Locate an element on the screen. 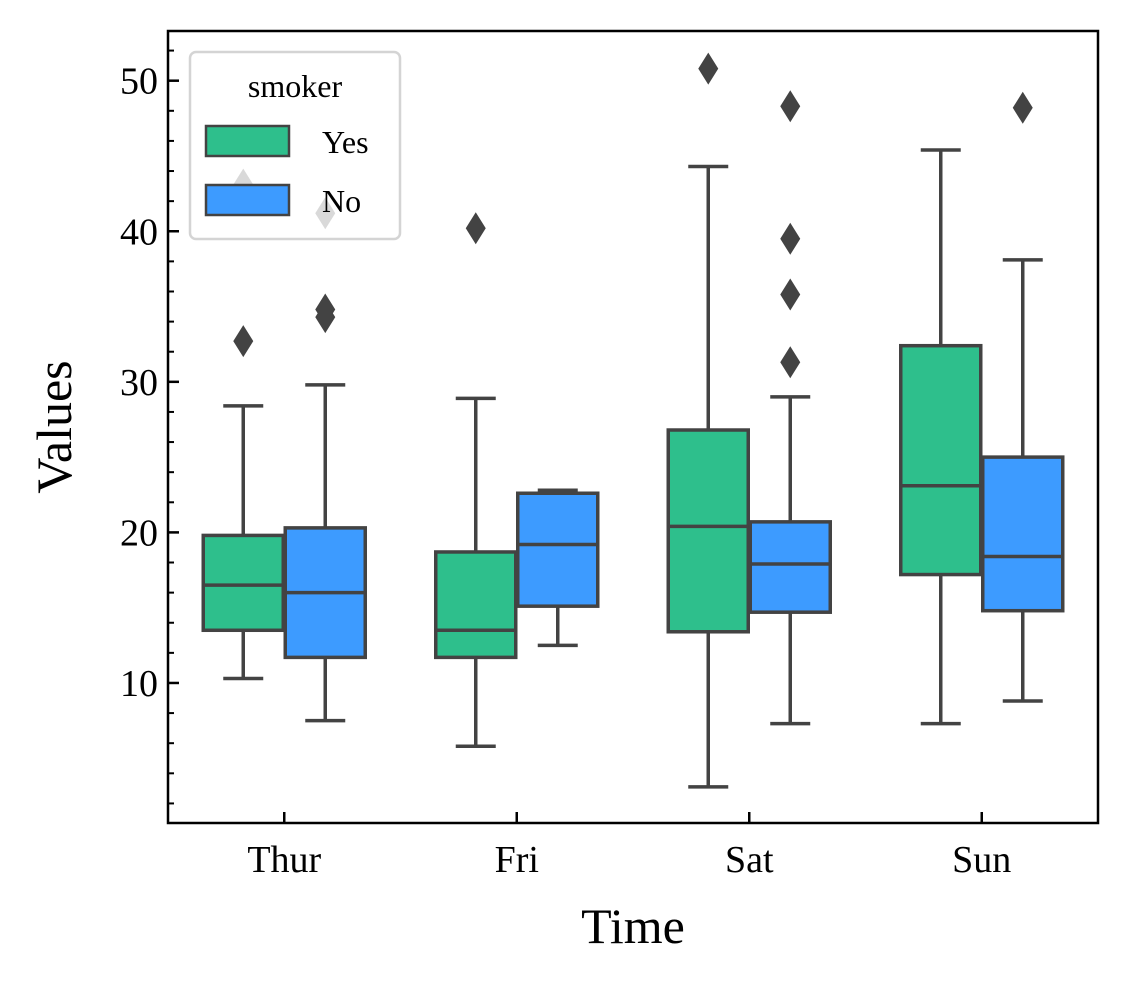  legend-item-yes: Yes is located at coordinates (286, 142).